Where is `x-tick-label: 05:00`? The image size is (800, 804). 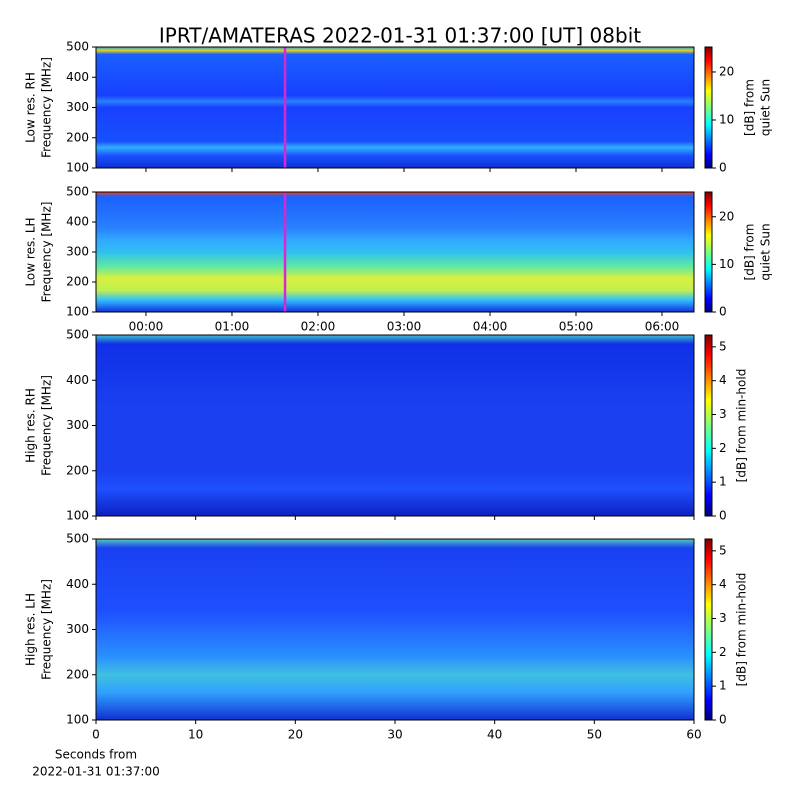
x-tick-label: 05:00 is located at coordinates (576, 327).